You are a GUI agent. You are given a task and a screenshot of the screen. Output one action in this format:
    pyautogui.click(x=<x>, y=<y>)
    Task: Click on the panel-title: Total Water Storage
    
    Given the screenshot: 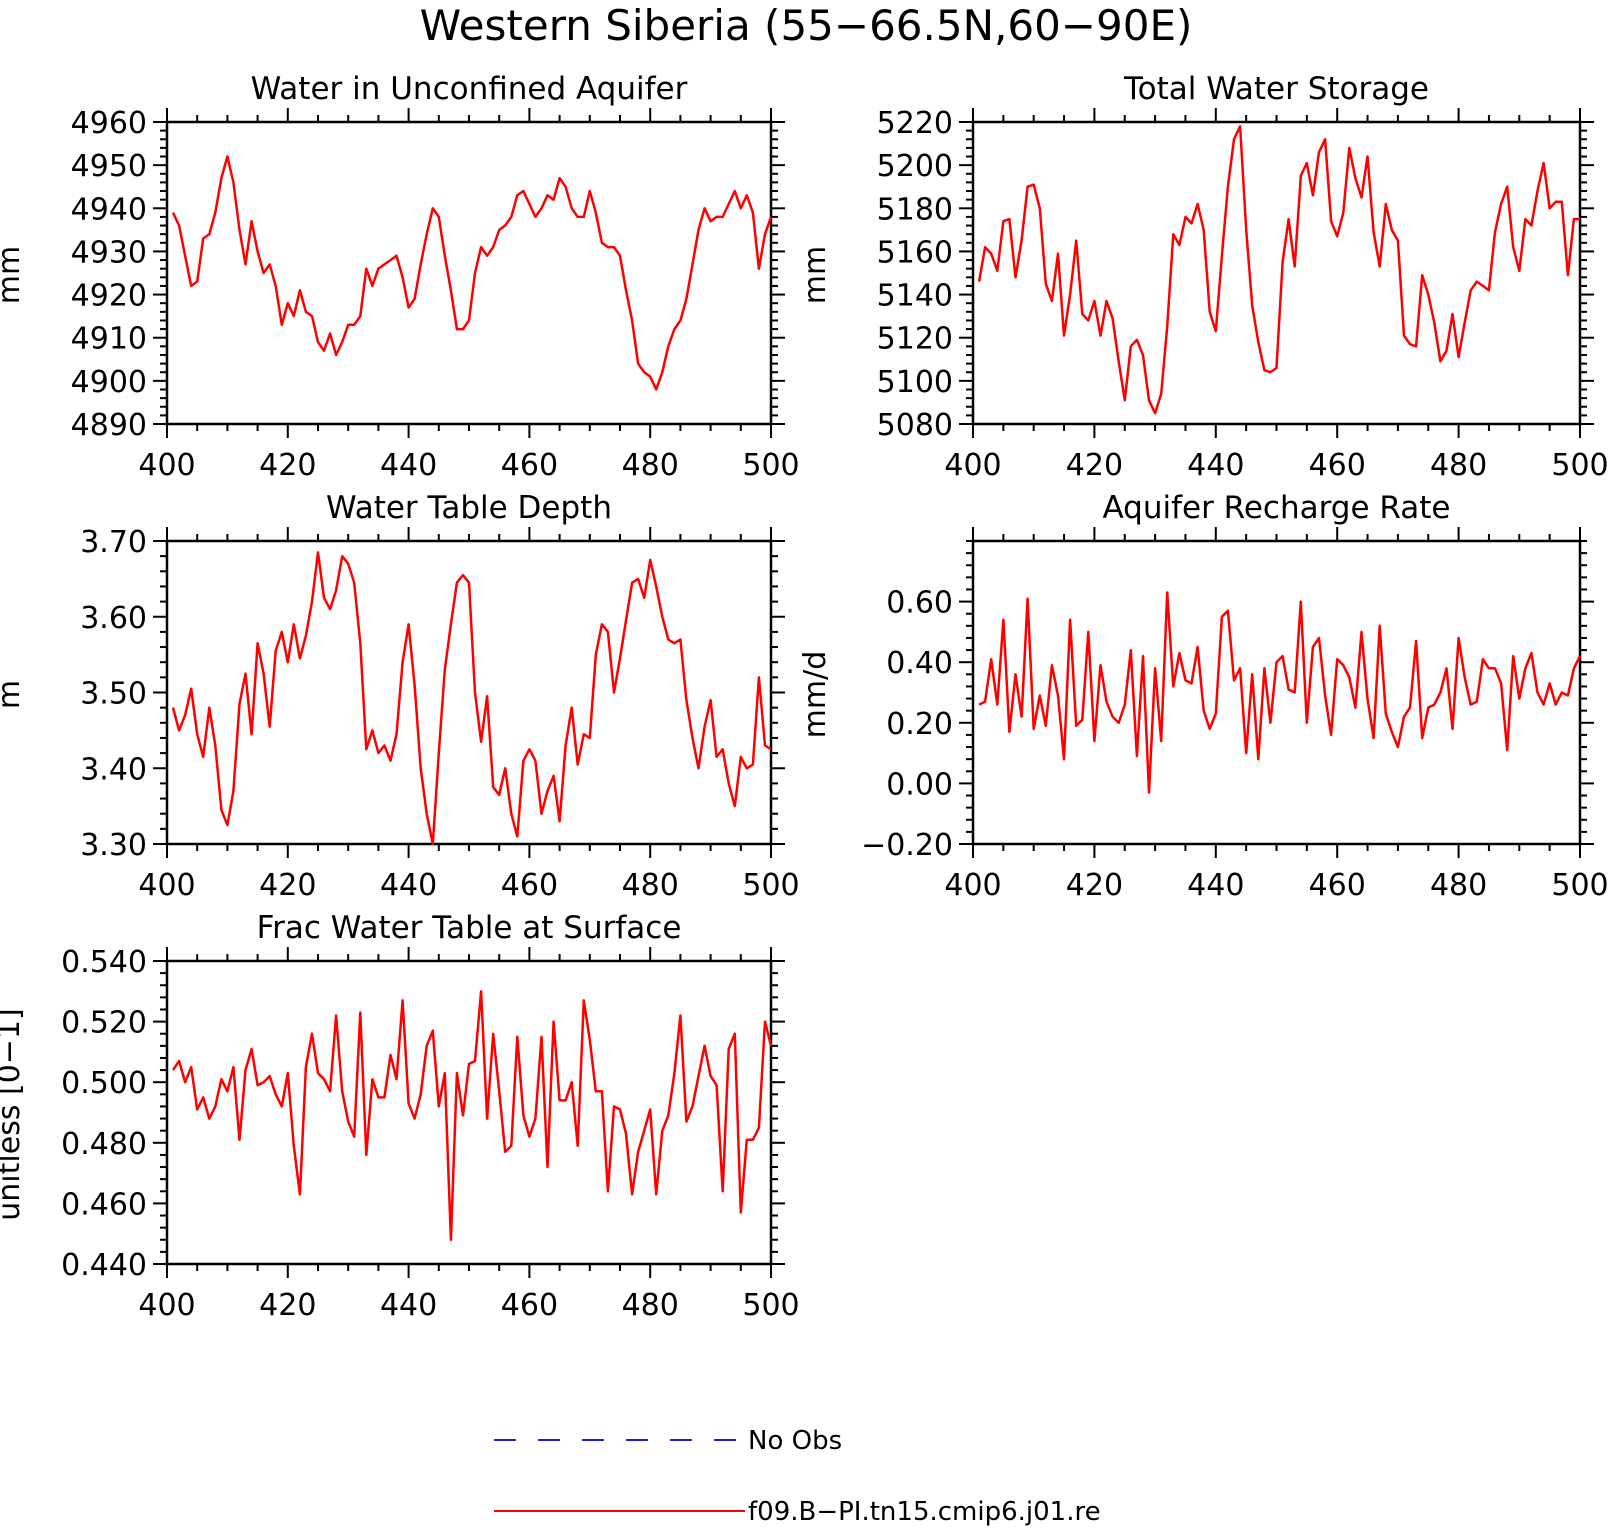 What is the action you would take?
    pyautogui.click(x=1276, y=89)
    